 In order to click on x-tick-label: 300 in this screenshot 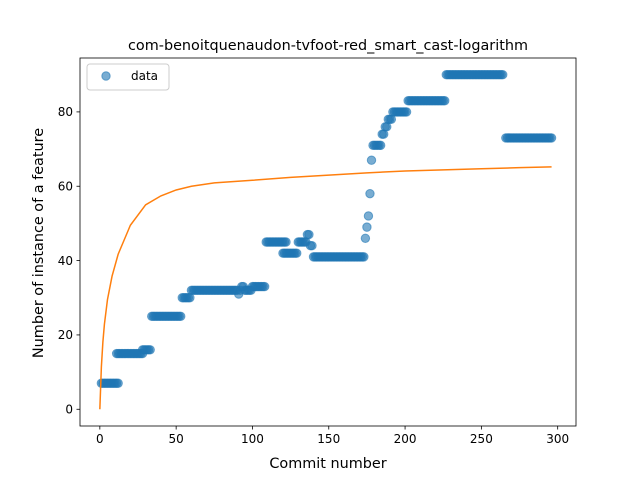, I will do `click(557, 439)`.